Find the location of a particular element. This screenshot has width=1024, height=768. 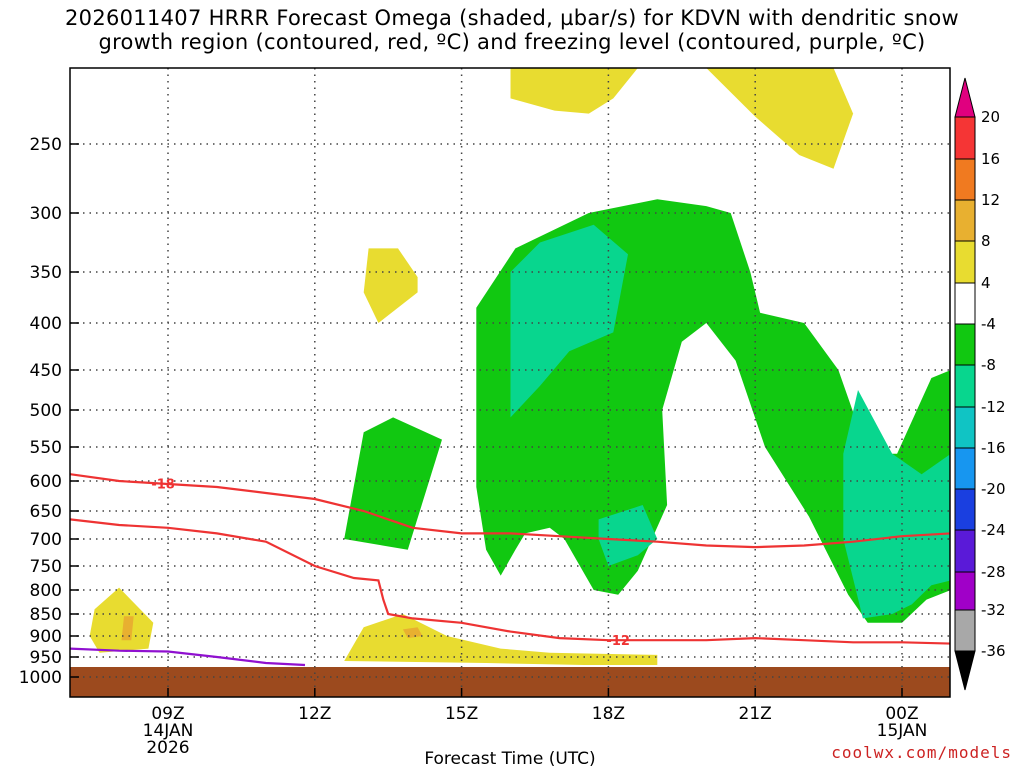

contour-label-1: -12 is located at coordinates (618, 641).